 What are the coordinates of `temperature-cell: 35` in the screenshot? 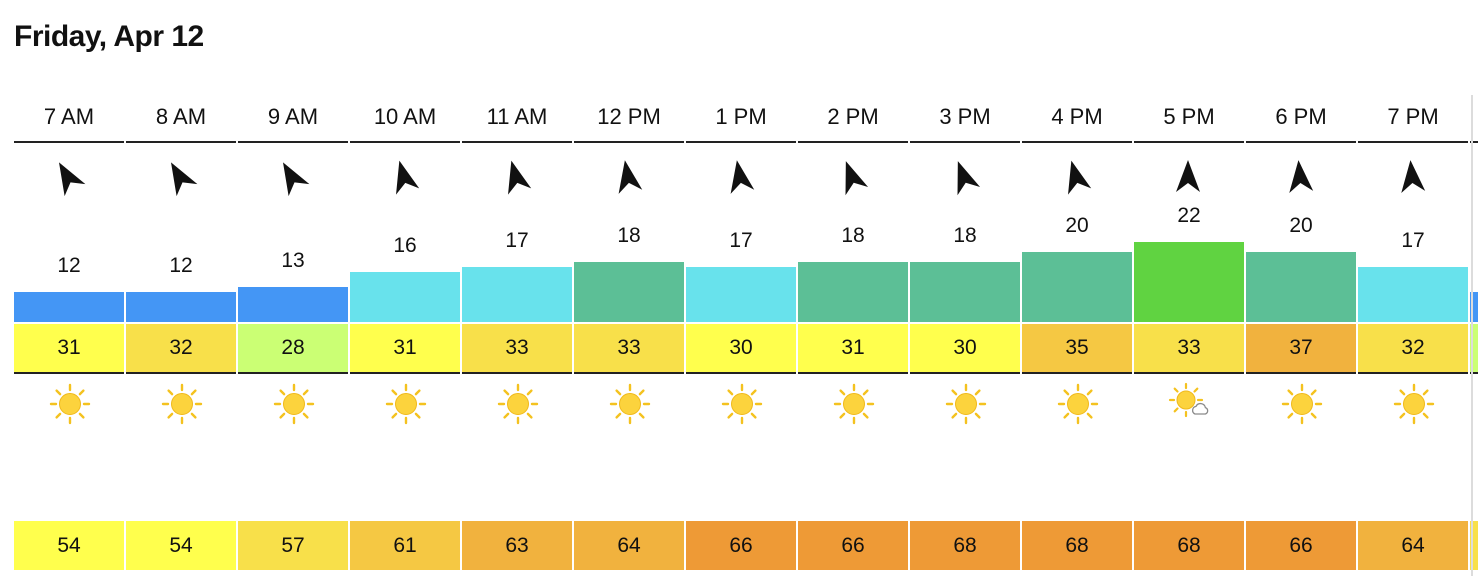 It's located at (1077, 348).